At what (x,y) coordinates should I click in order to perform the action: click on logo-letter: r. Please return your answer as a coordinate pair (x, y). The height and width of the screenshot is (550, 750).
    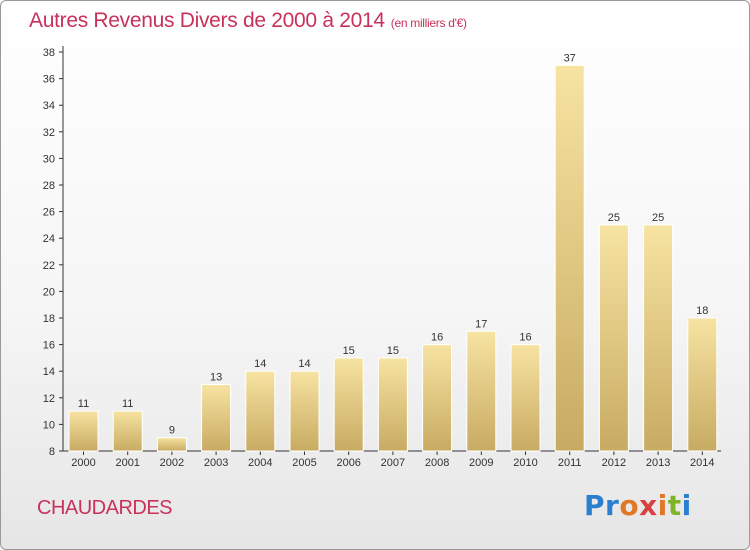
    Looking at the image, I should click on (612, 505).